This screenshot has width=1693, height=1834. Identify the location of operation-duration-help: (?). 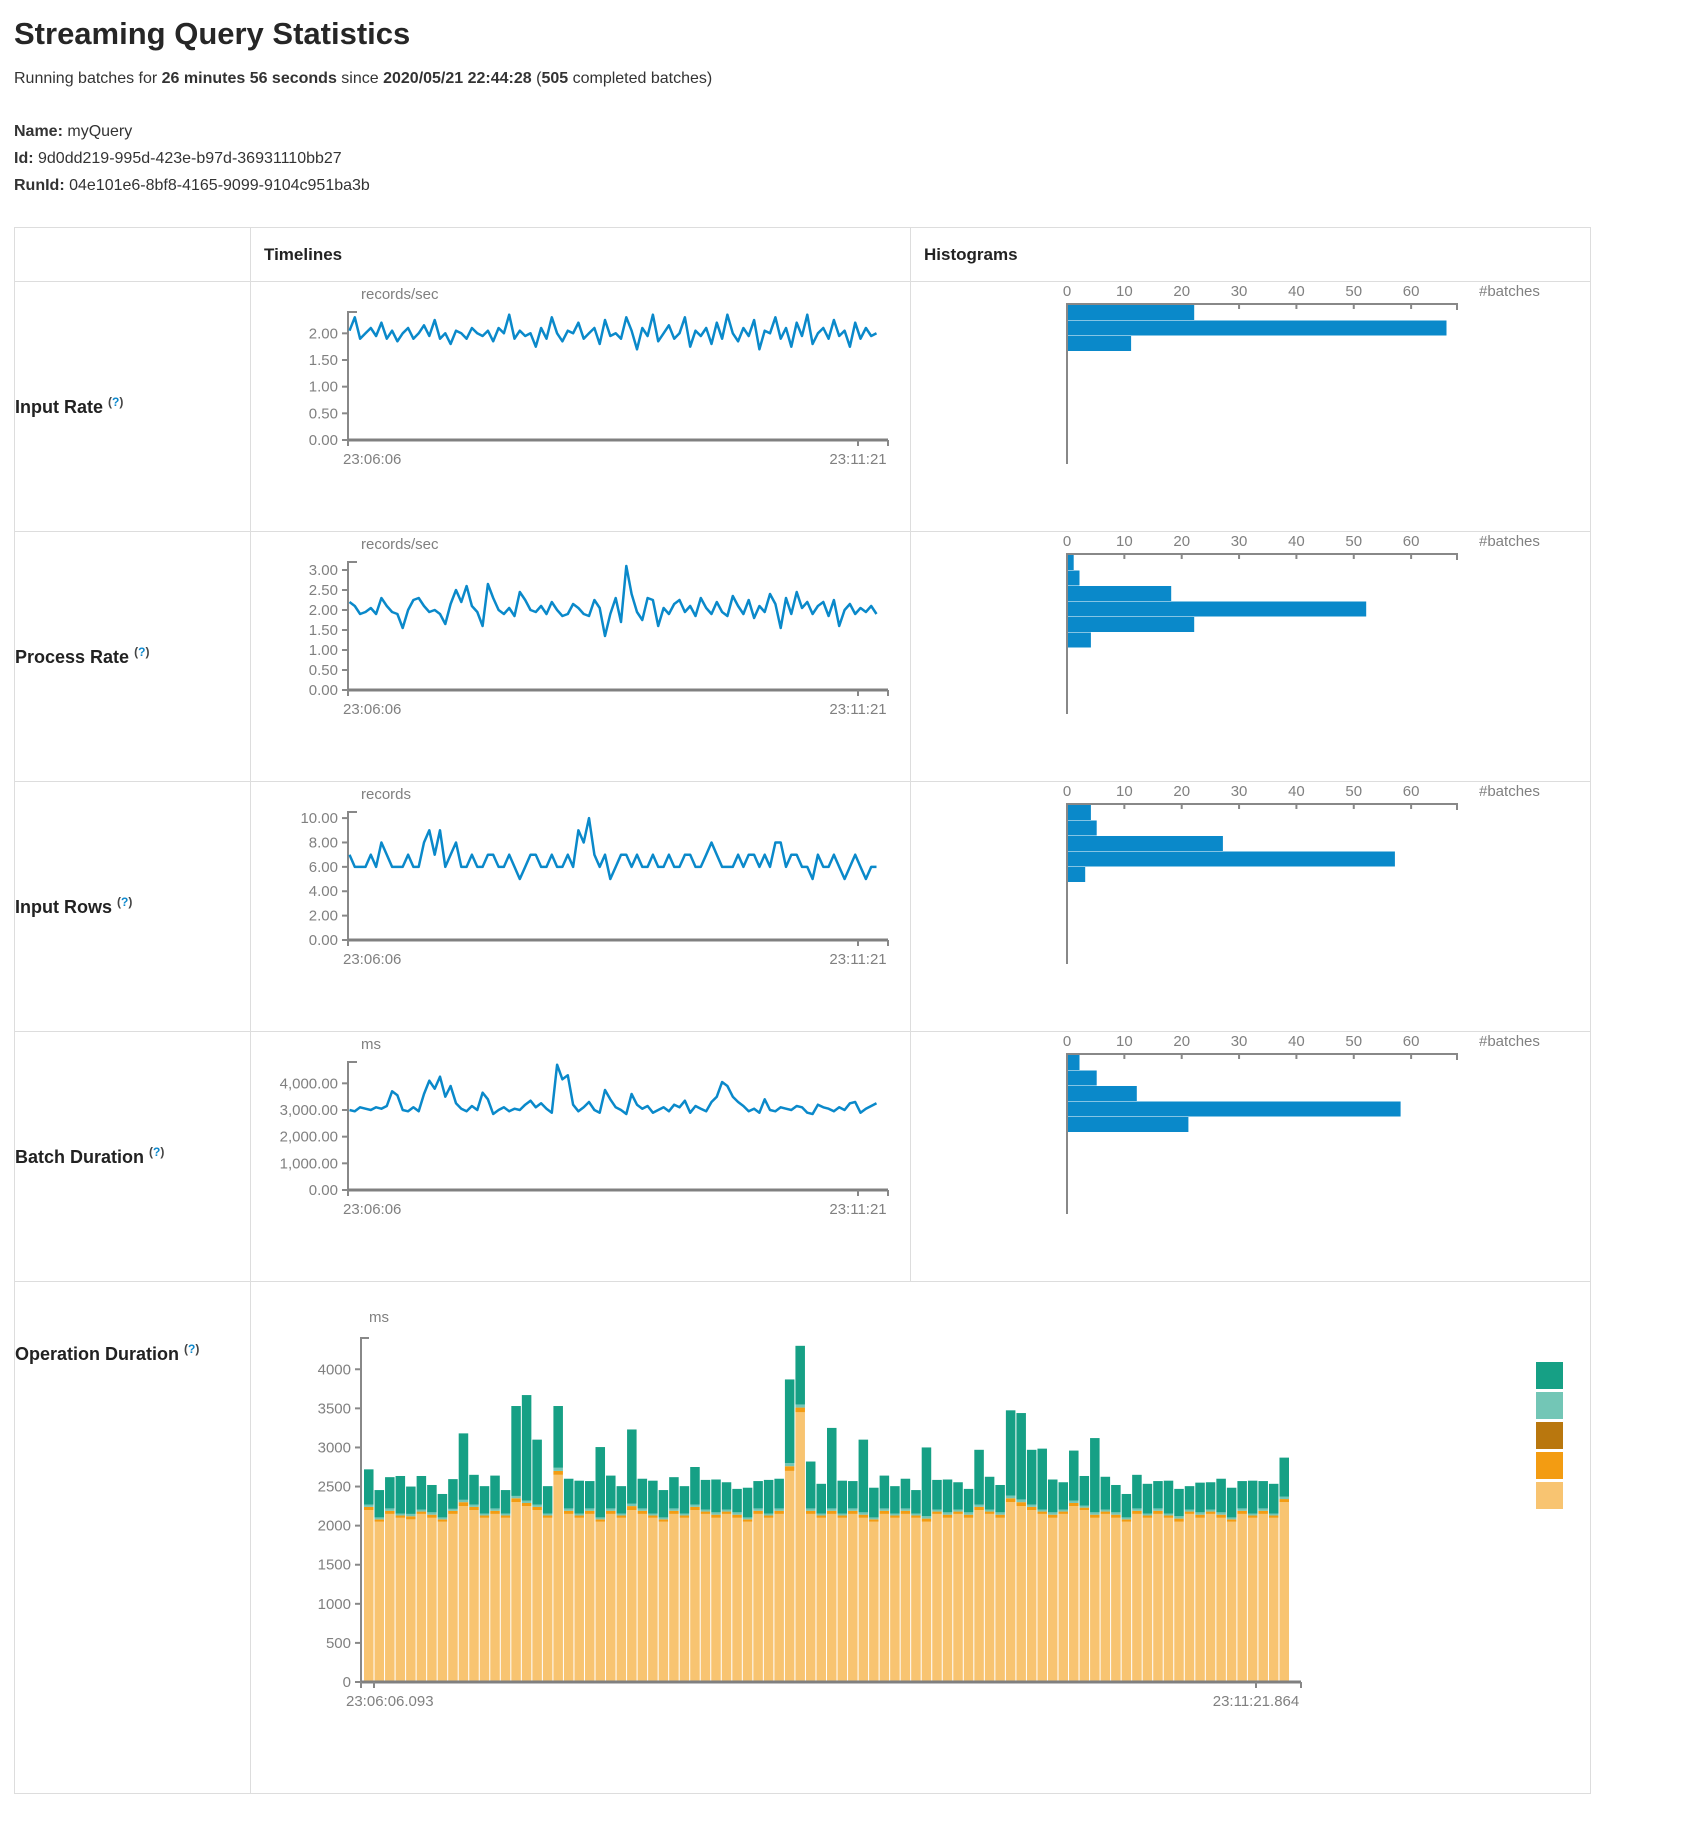
(191, 1349).